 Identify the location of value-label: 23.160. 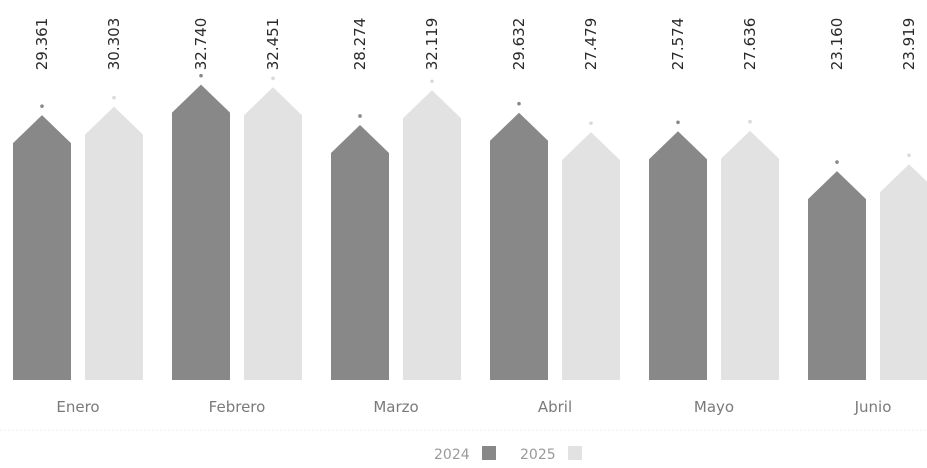
(837, 44).